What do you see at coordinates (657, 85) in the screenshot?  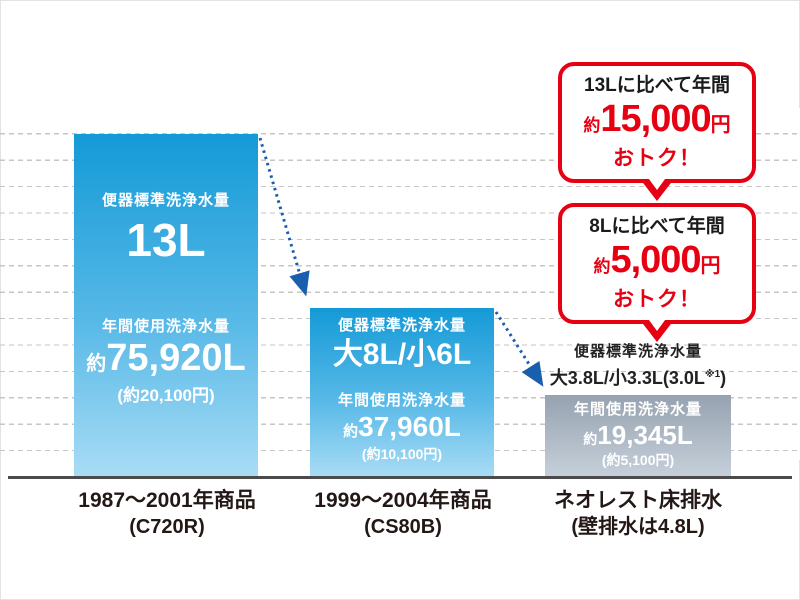 I see `comparison-text: 13Lに比べて年間` at bounding box center [657, 85].